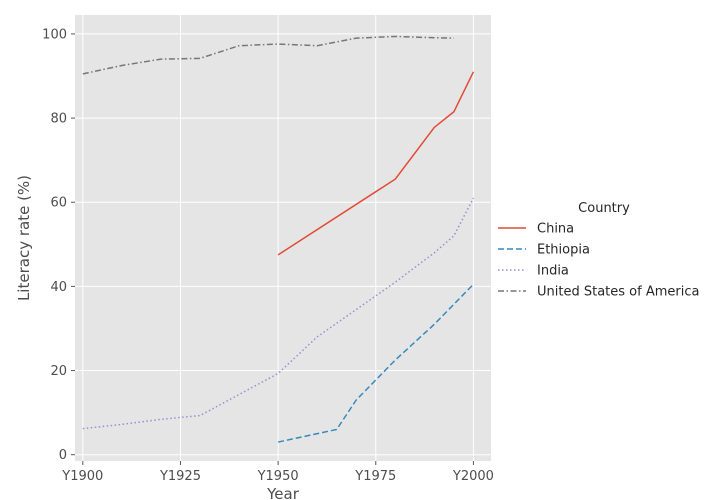  What do you see at coordinates (553, 271) in the screenshot?
I see `legend-label-india: India` at bounding box center [553, 271].